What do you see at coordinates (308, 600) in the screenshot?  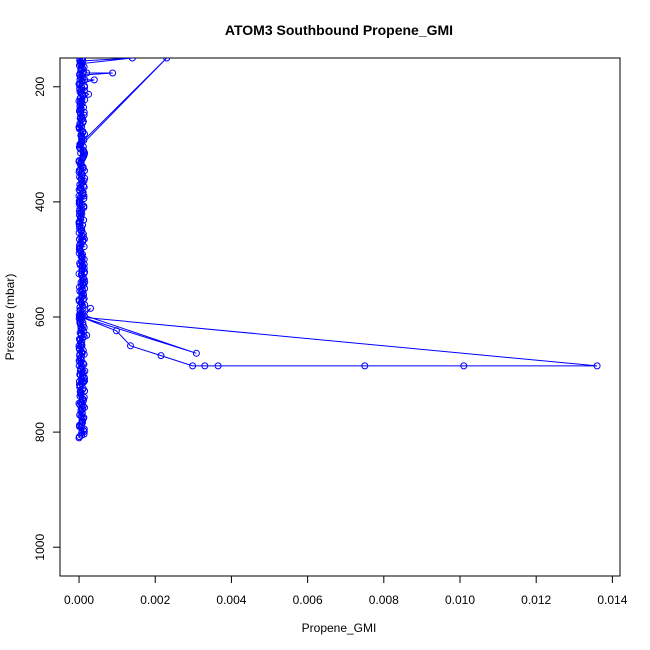 I see `x-tick-label: 0.006` at bounding box center [308, 600].